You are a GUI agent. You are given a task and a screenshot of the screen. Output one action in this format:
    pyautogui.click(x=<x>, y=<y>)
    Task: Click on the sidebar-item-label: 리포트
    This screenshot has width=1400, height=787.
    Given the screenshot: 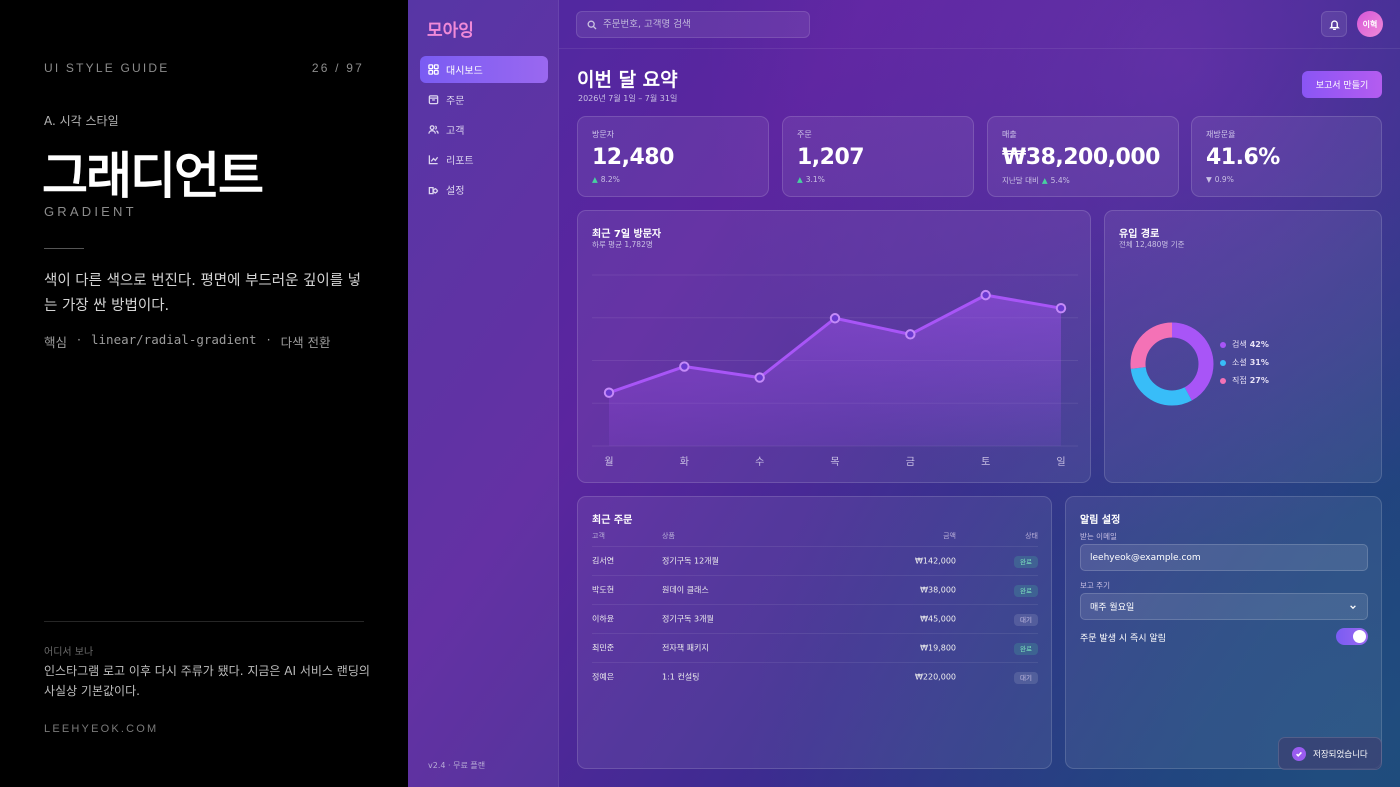 What is the action you would take?
    pyautogui.click(x=460, y=161)
    